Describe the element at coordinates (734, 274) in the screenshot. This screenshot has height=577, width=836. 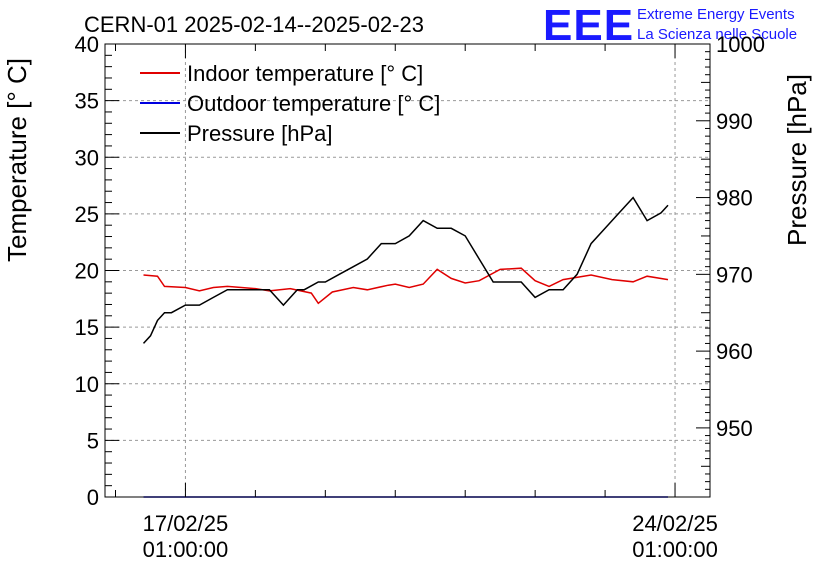
I see `y-right-tick-label: 970` at that location.